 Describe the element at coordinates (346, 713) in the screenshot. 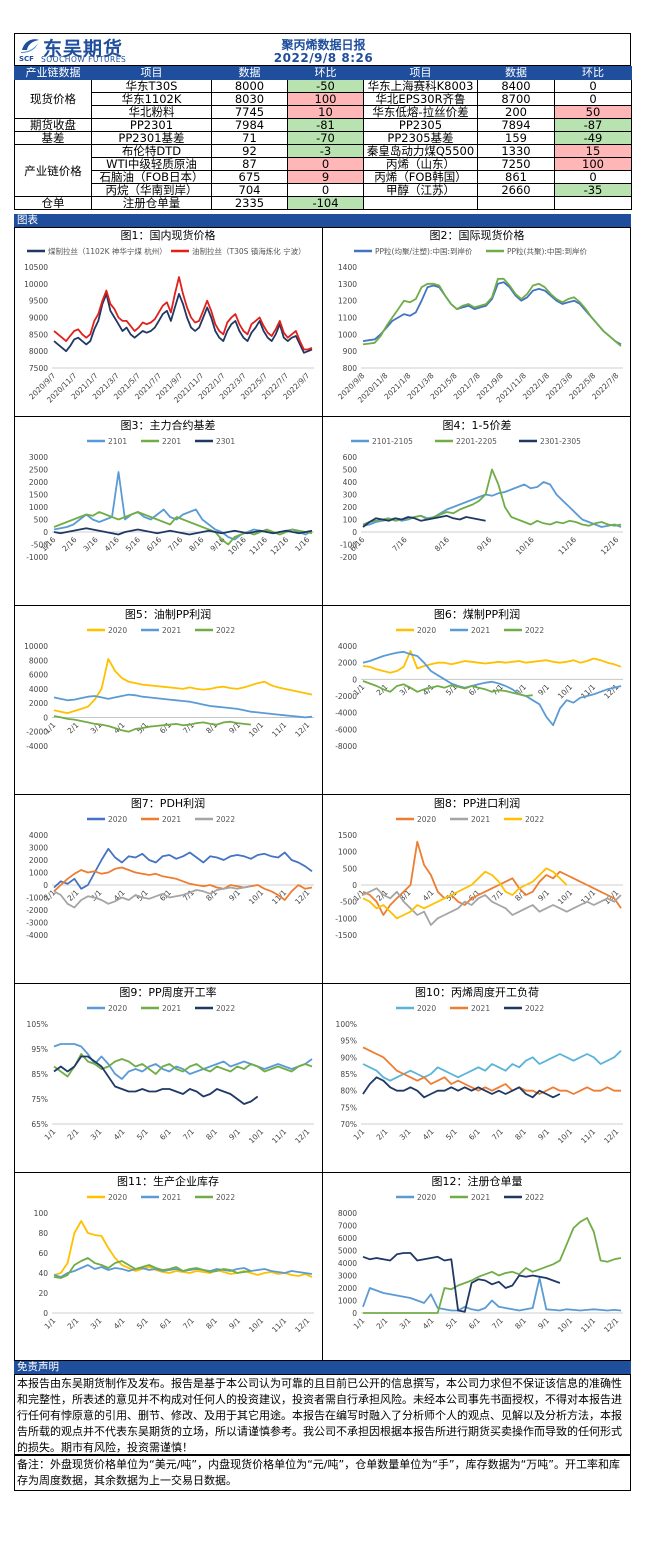

I see `y-tick-label: -4000` at that location.